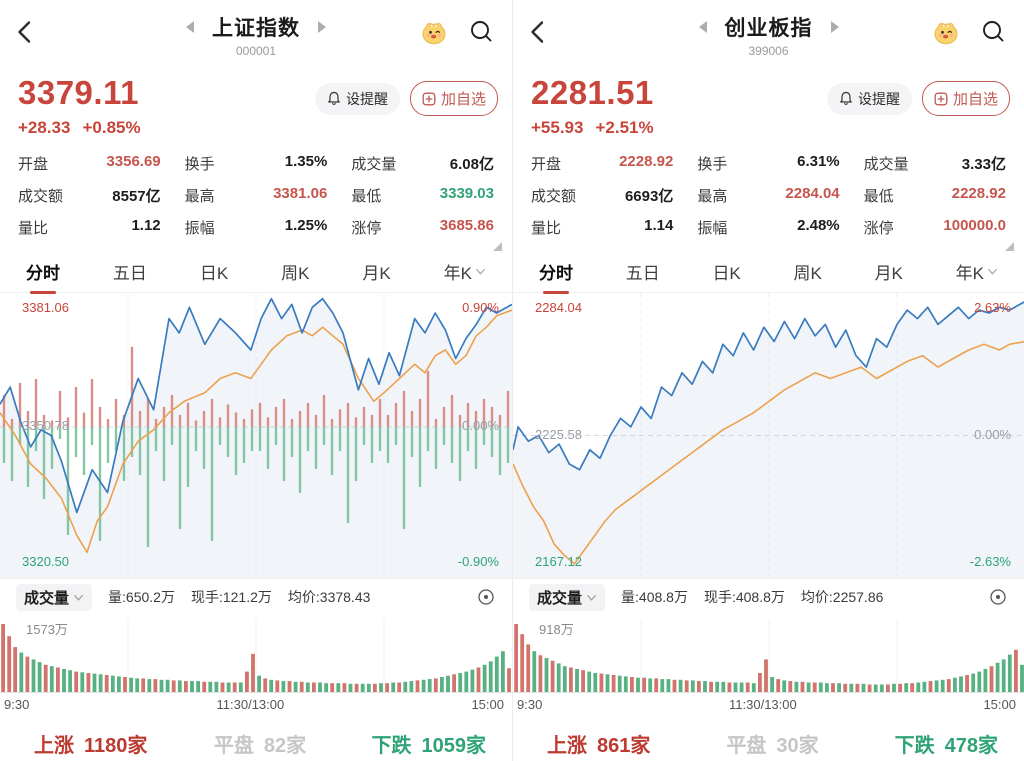  I want to click on stat-value: 100000.0, so click(974, 225).